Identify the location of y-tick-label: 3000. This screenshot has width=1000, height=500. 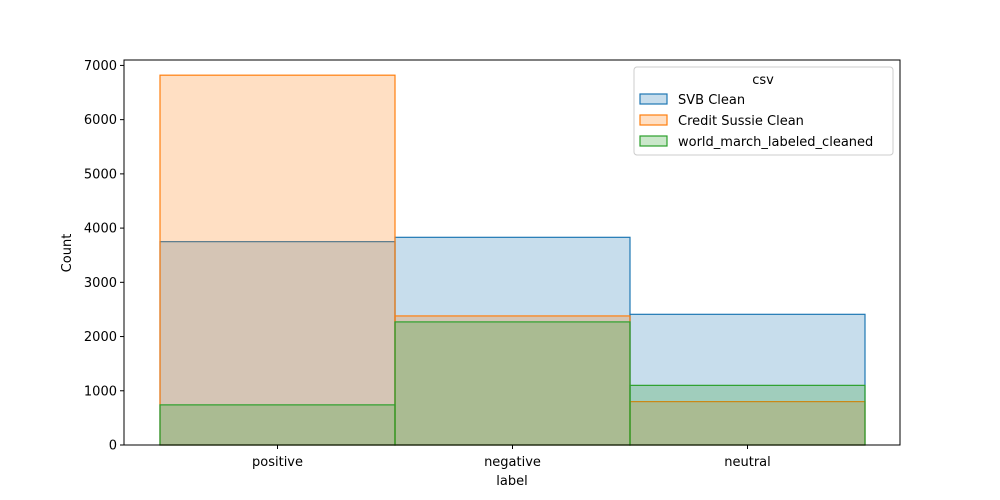
(100, 283).